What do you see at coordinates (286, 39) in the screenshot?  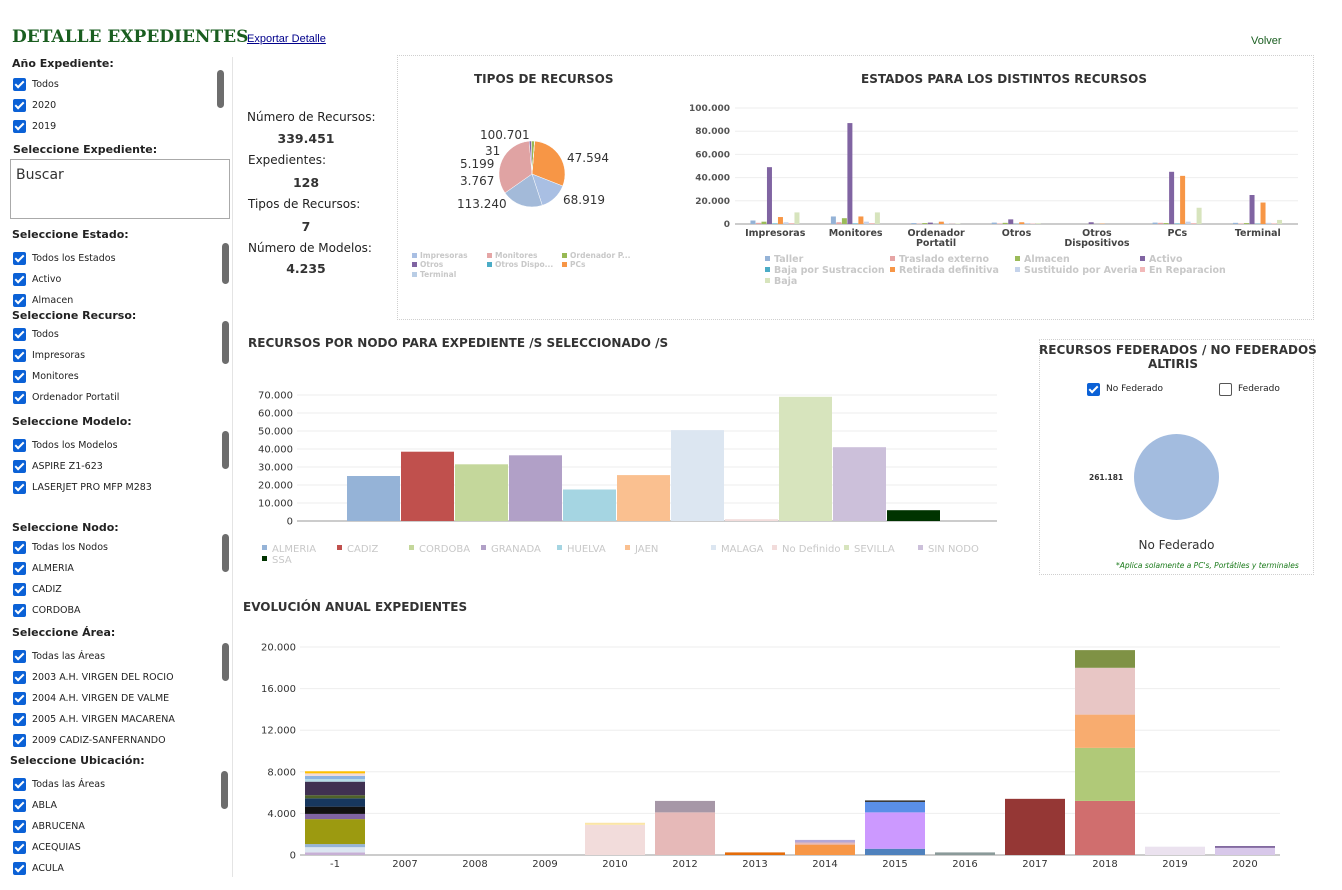 I see `export-link: Exportar Detalle` at bounding box center [286, 39].